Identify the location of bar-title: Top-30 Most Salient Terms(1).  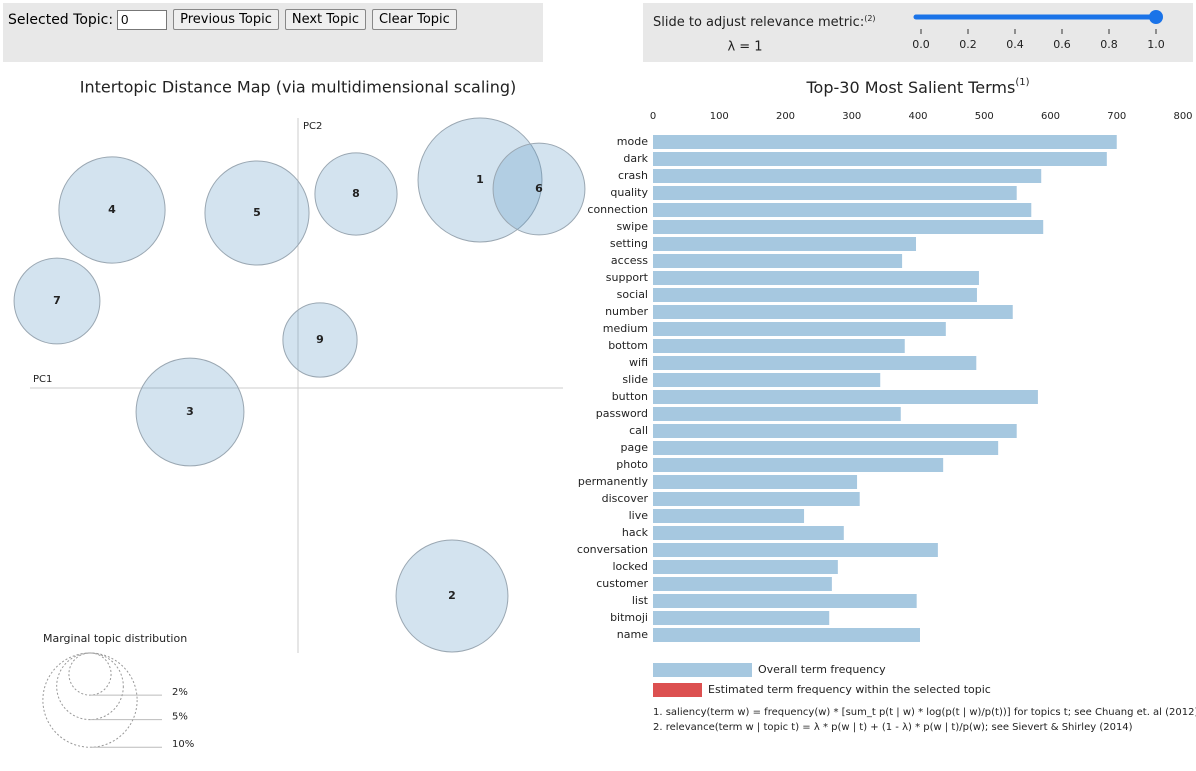
(918, 87).